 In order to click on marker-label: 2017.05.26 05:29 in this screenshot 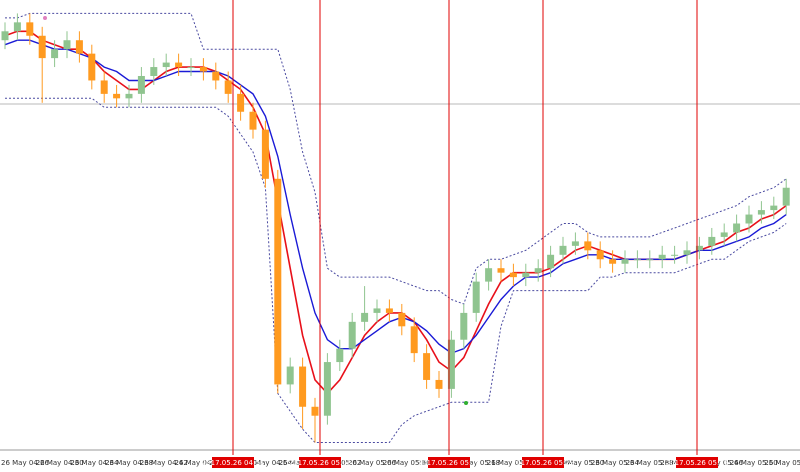, I will do `click(543, 463)`.